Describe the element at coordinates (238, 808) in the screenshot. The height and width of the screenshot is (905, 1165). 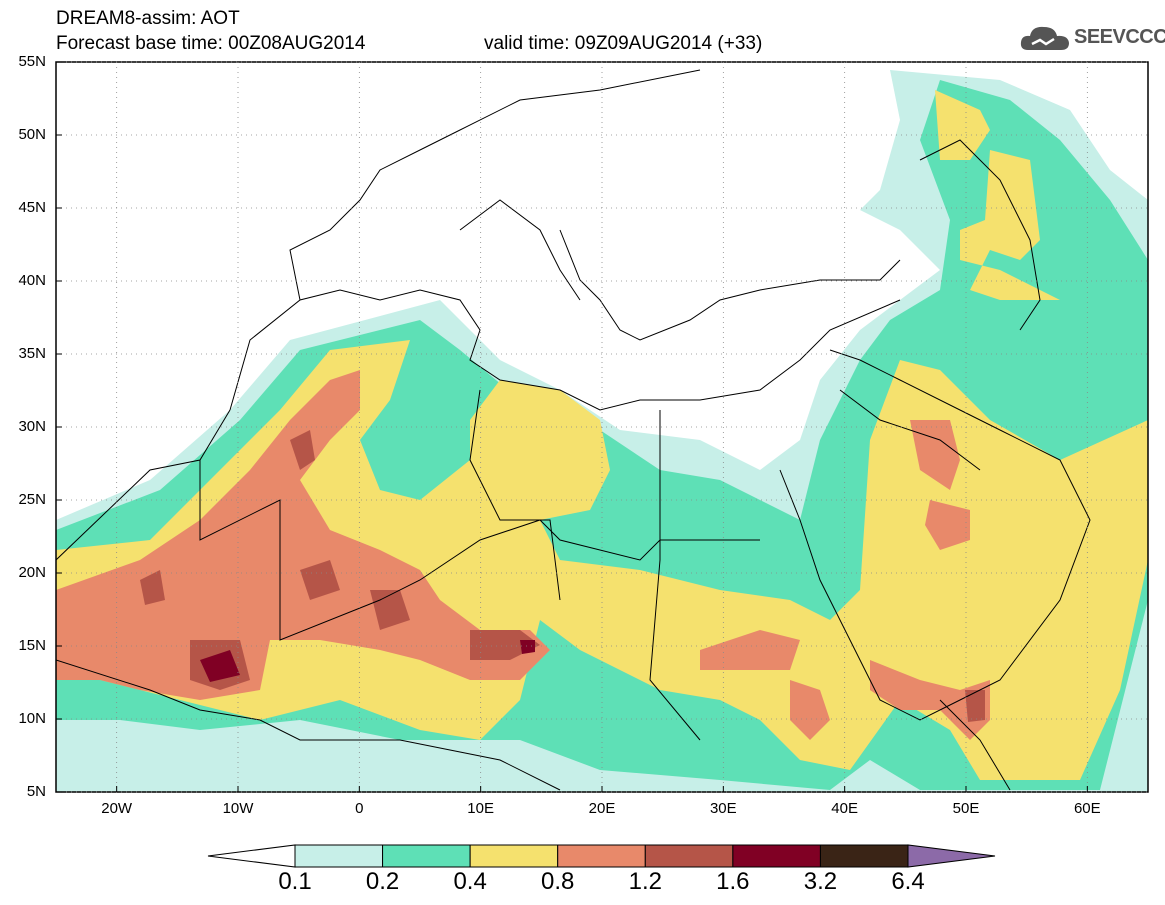
I see `lon-label: 10W` at that location.